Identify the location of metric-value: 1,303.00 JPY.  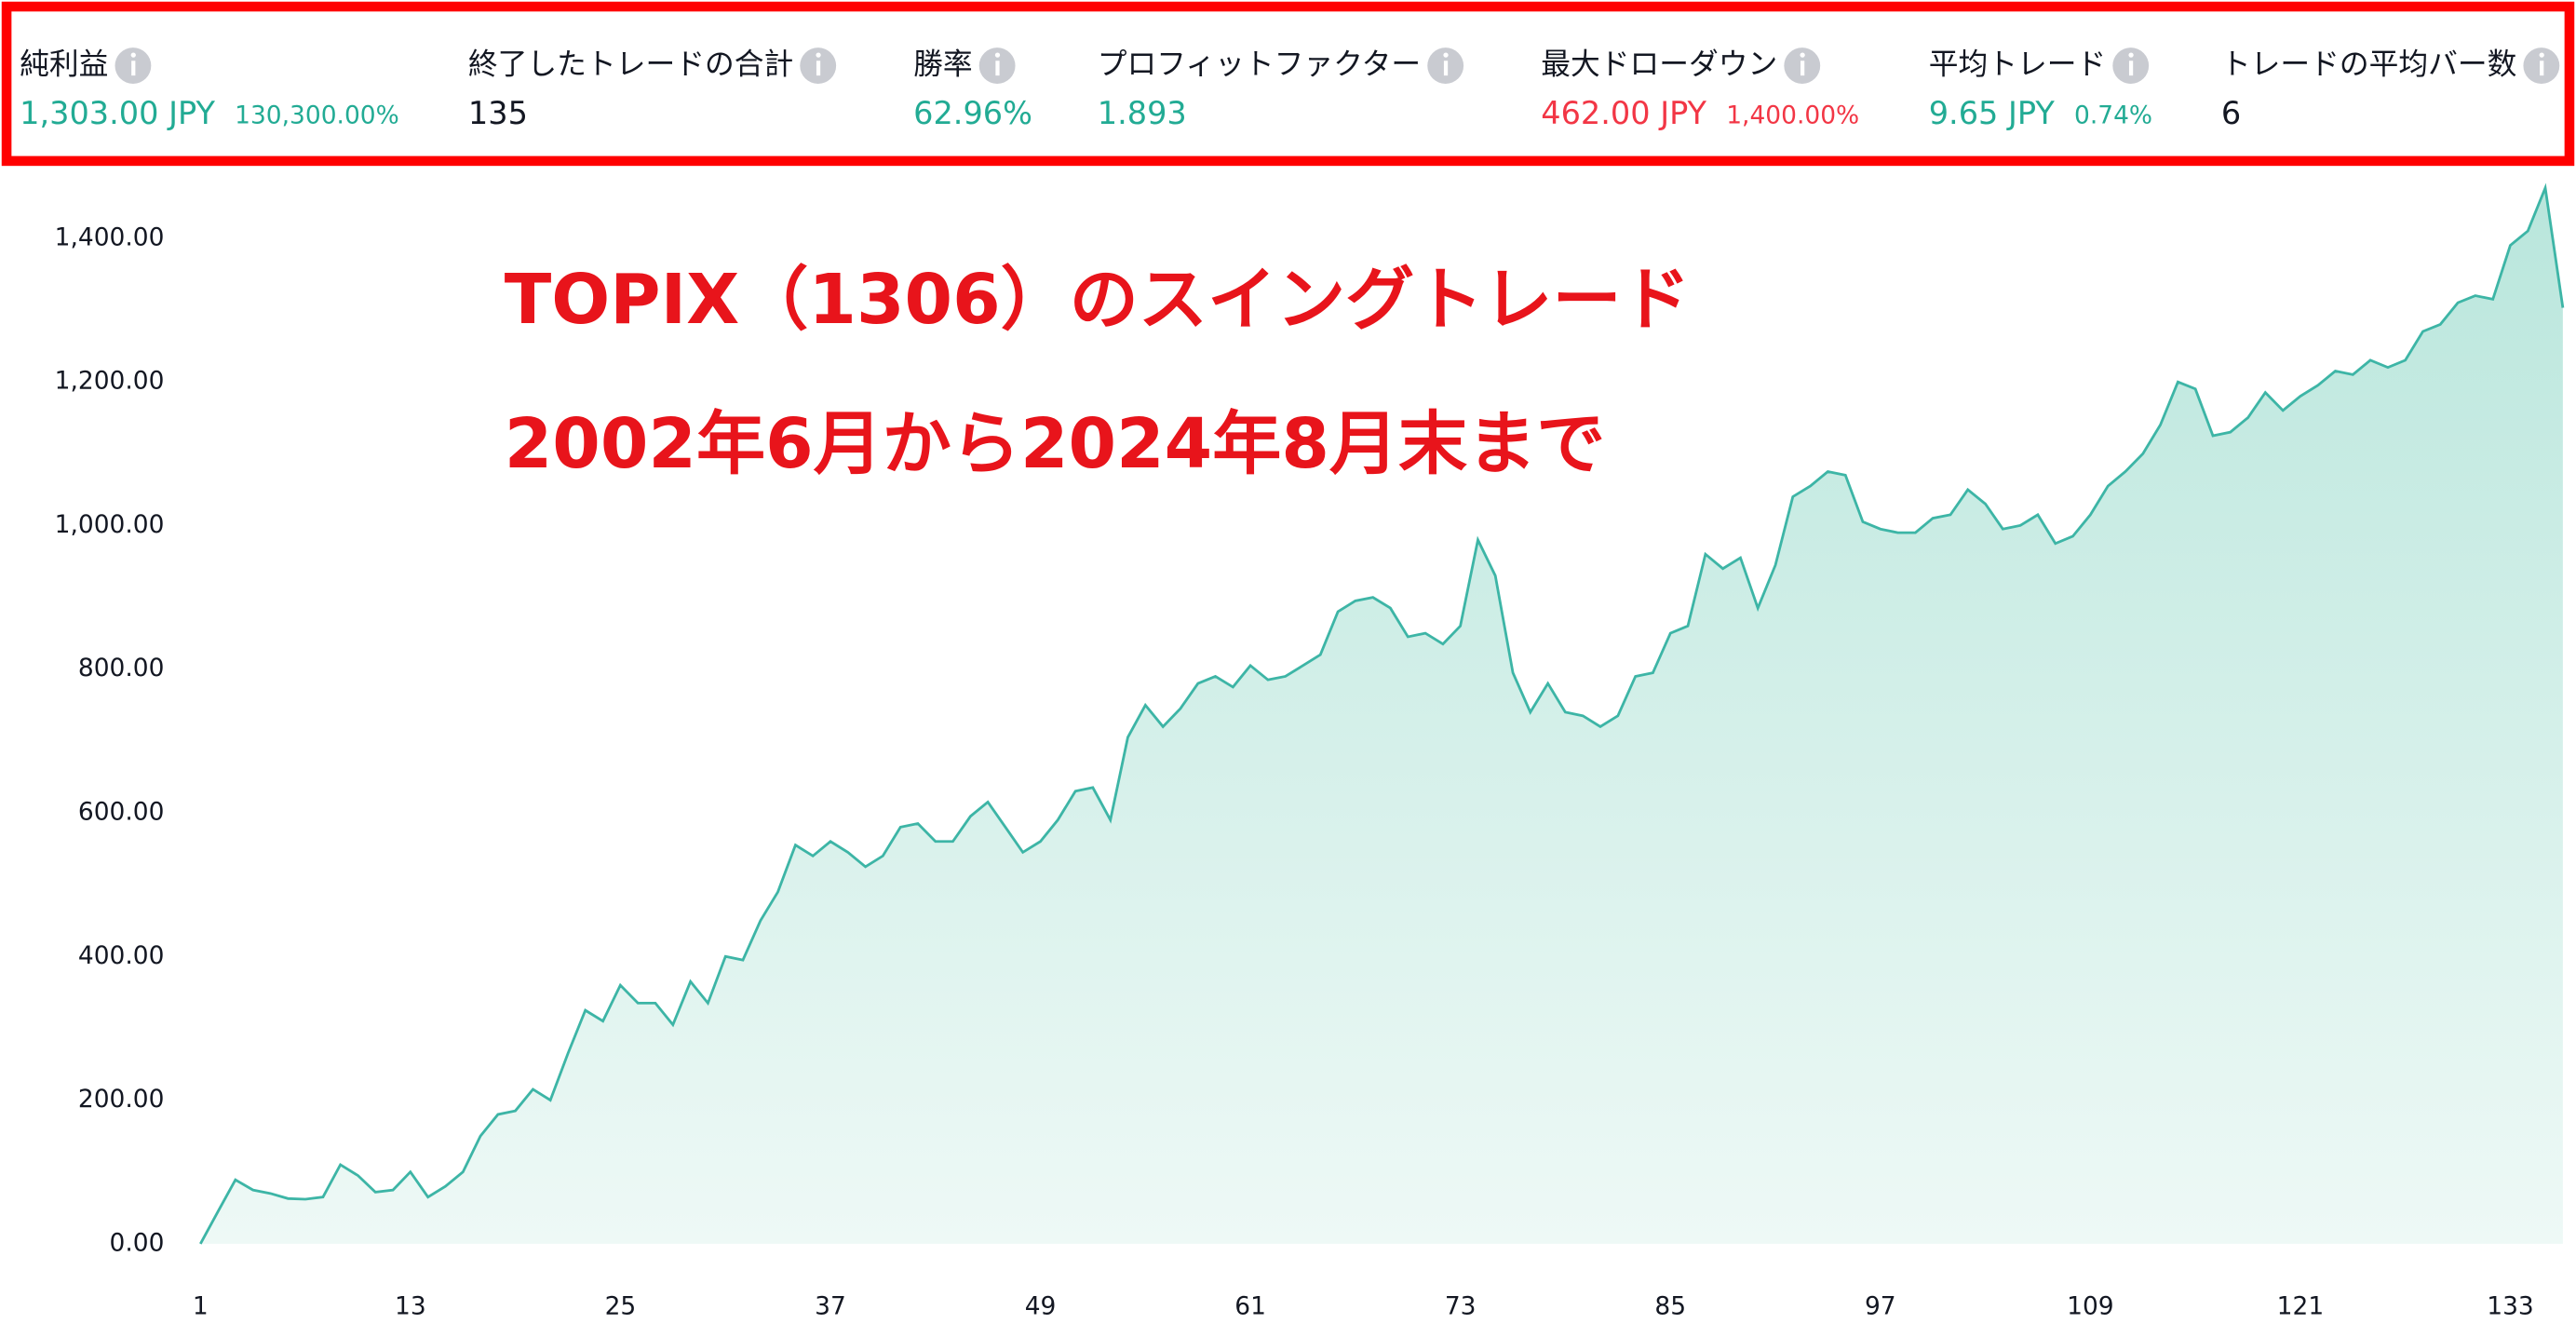
(117, 113).